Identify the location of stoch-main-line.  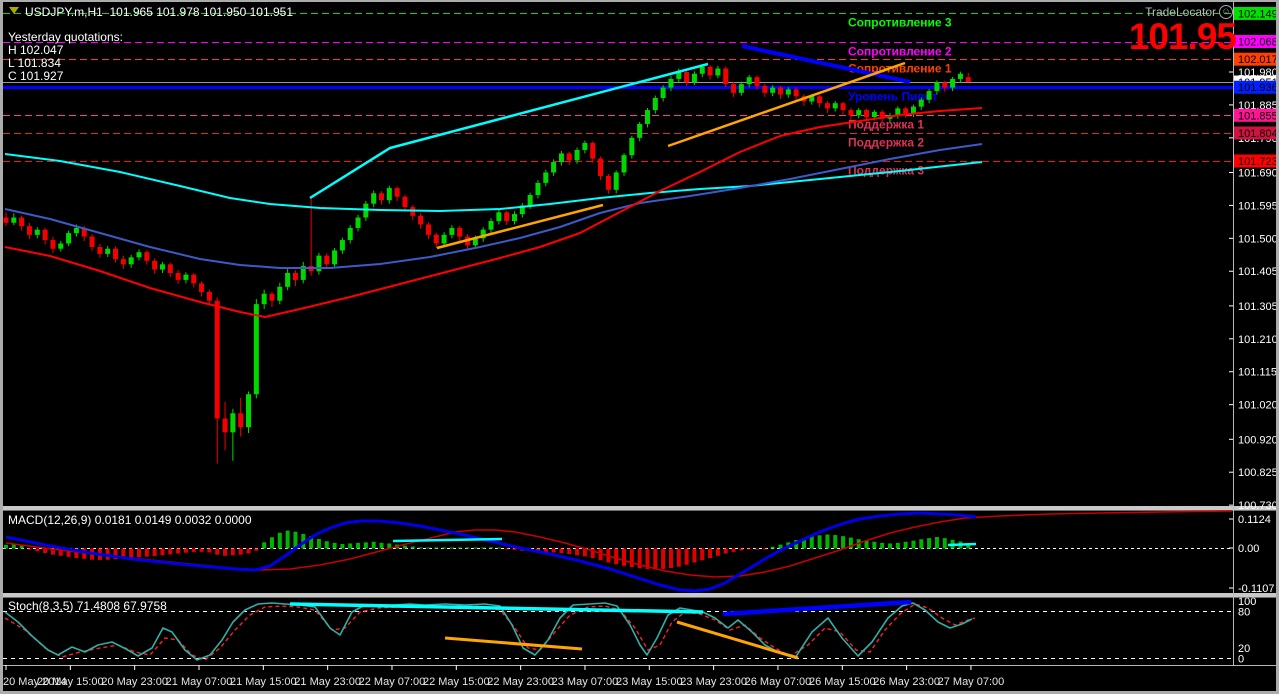
(488, 631).